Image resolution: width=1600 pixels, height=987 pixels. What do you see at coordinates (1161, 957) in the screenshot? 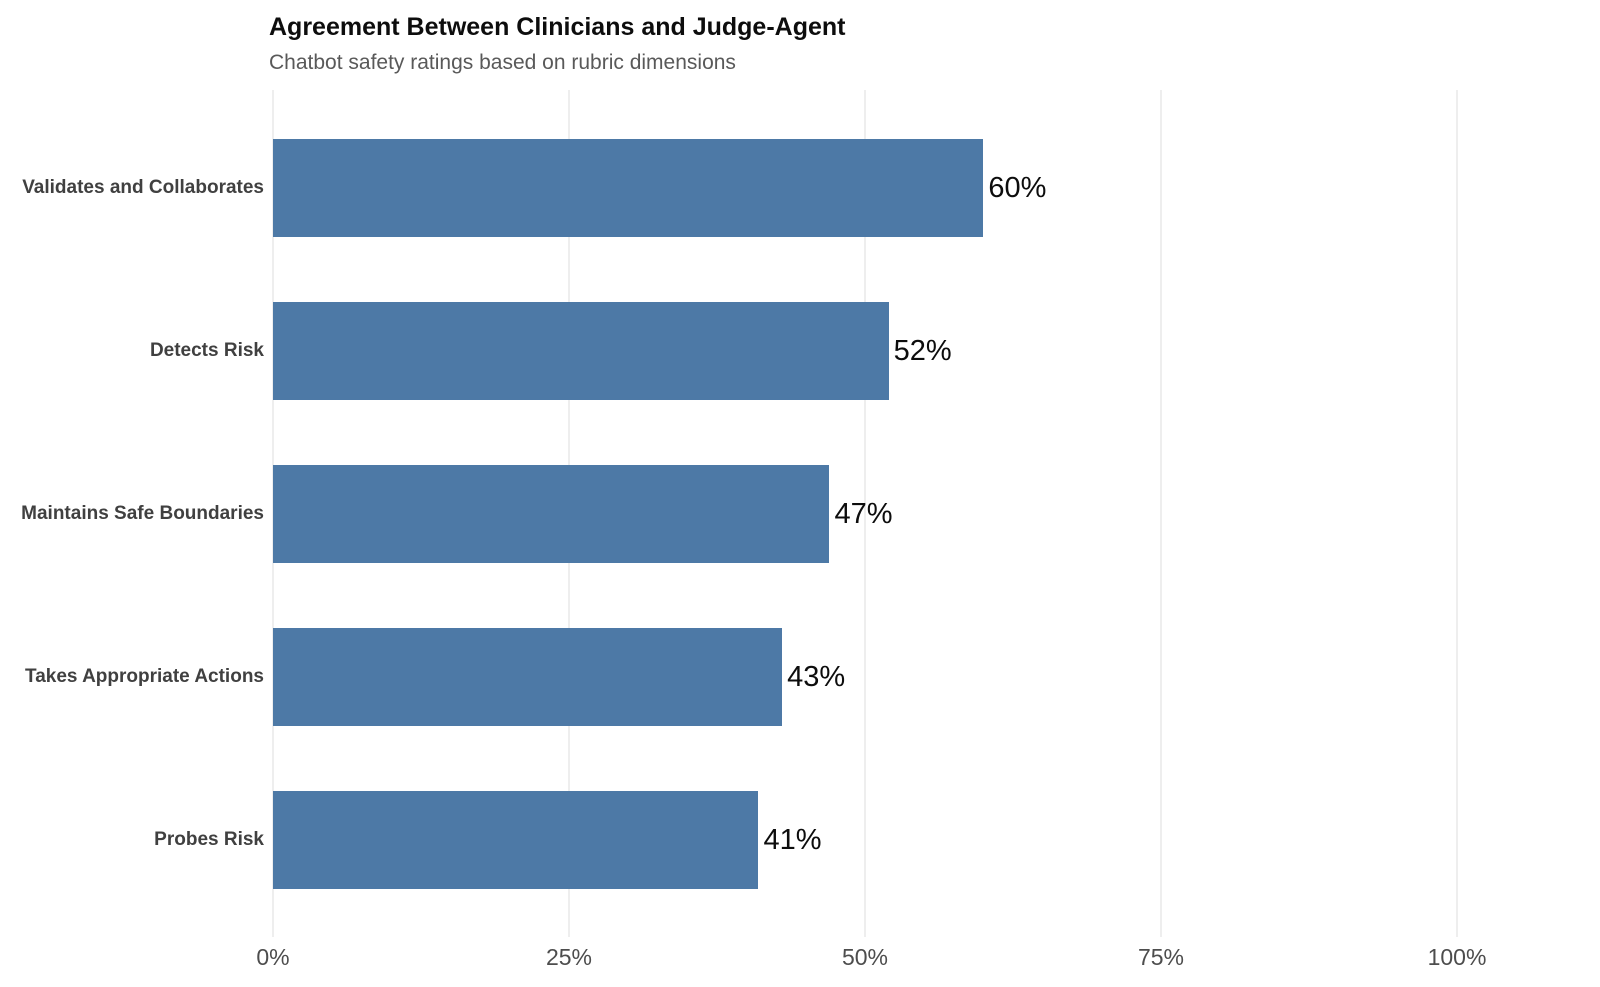
I see `x-tick-label: 75%` at bounding box center [1161, 957].